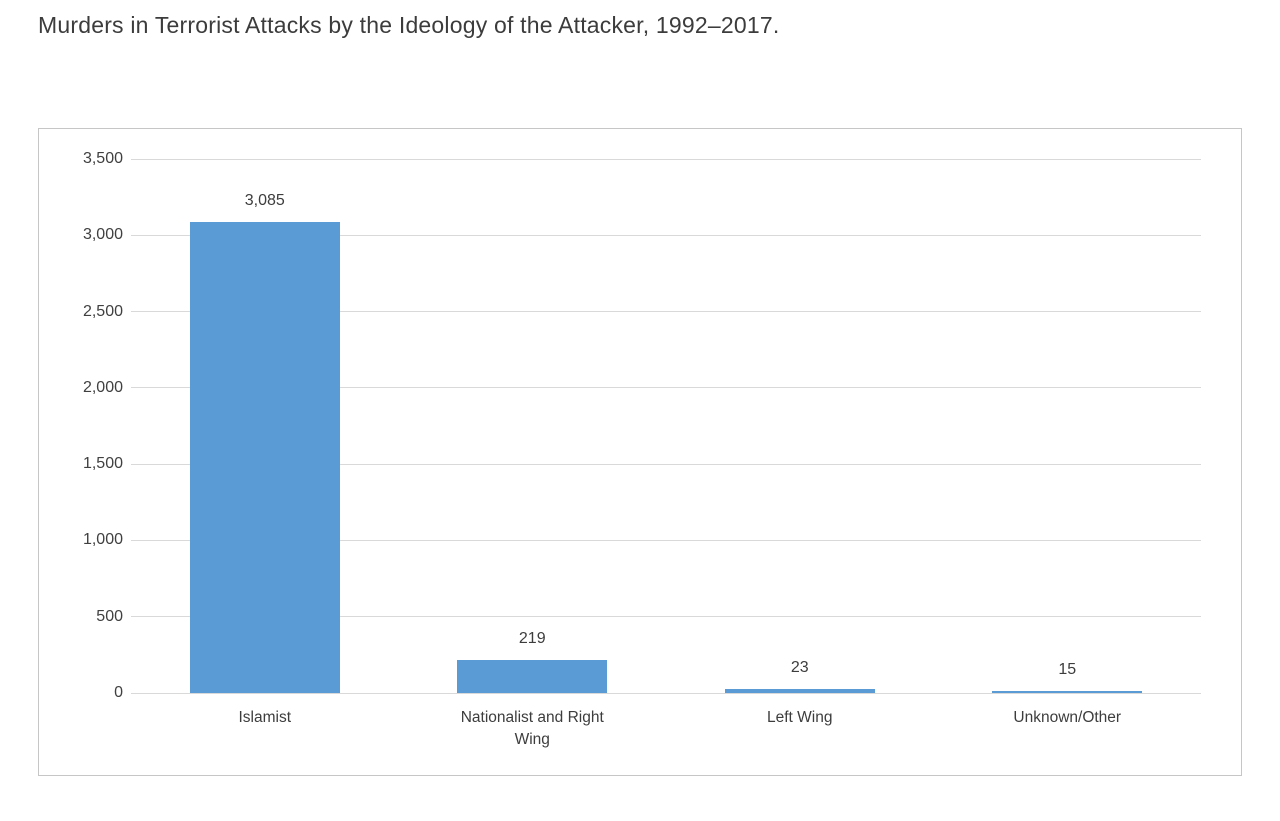 This screenshot has width=1280, height=821. What do you see at coordinates (265, 717) in the screenshot?
I see `x-category-label: Islamist` at bounding box center [265, 717].